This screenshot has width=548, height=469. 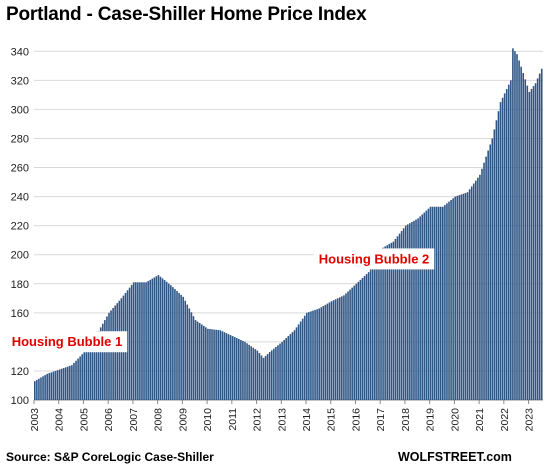 What do you see at coordinates (67, 342) in the screenshot?
I see `annotation-background` at bounding box center [67, 342].